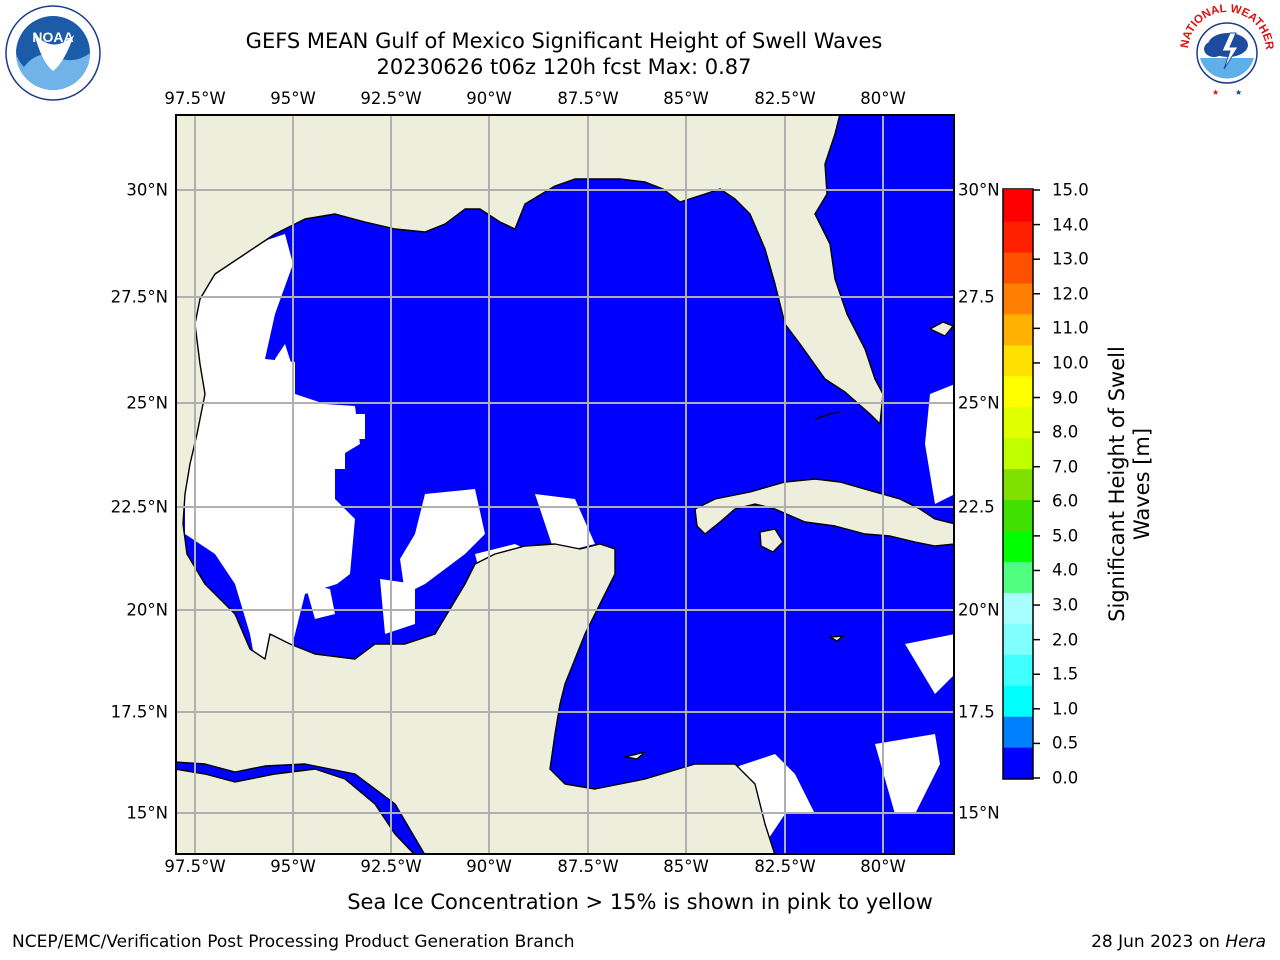  What do you see at coordinates (976, 297) in the screenshot?
I see `lat-label-right: 27.5` at bounding box center [976, 297].